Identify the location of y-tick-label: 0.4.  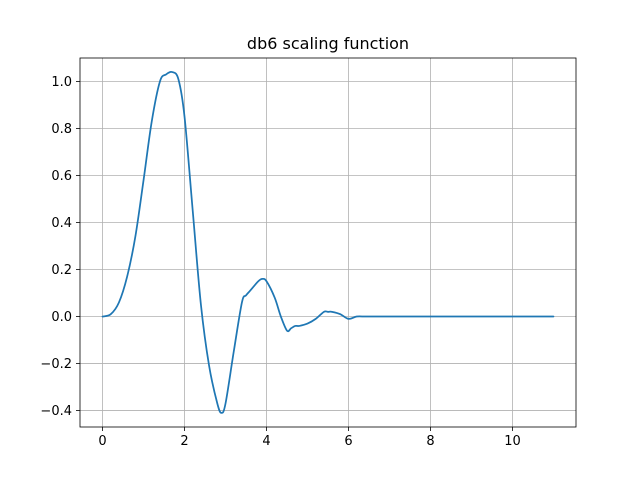
(61, 223).